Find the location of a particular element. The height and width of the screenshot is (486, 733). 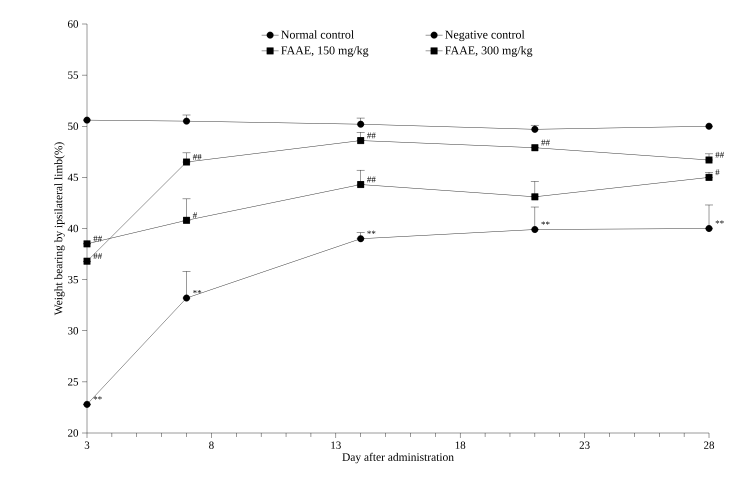

y-tick-label: 35 is located at coordinates (73, 280).